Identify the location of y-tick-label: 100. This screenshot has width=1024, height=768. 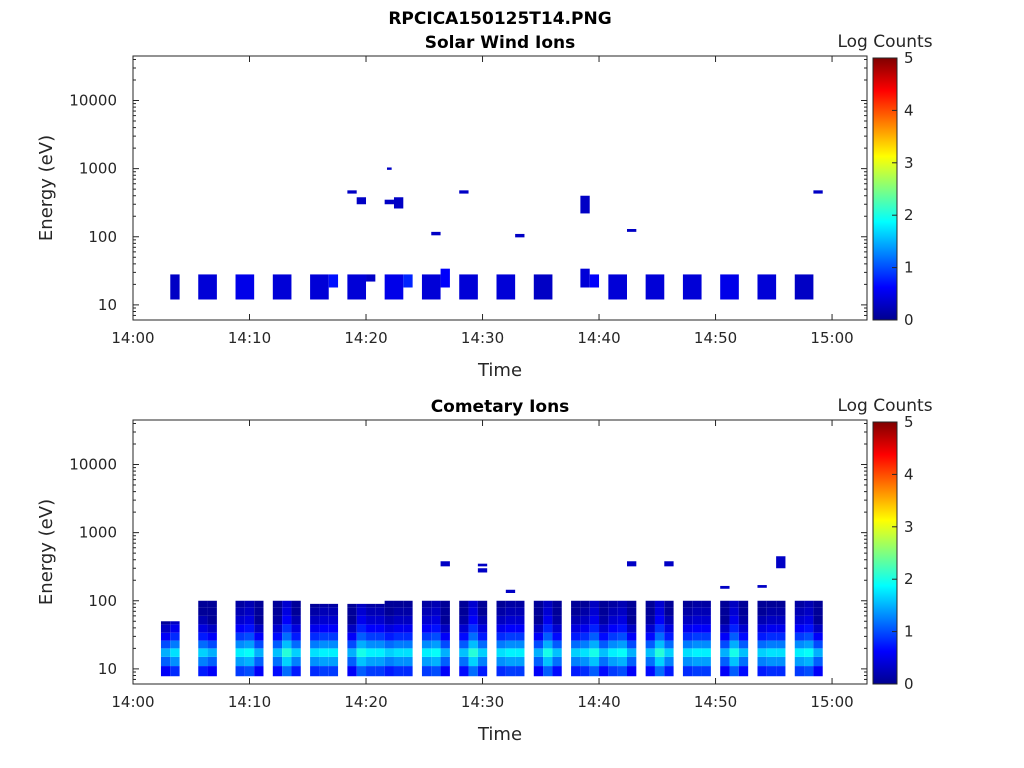
(102, 237).